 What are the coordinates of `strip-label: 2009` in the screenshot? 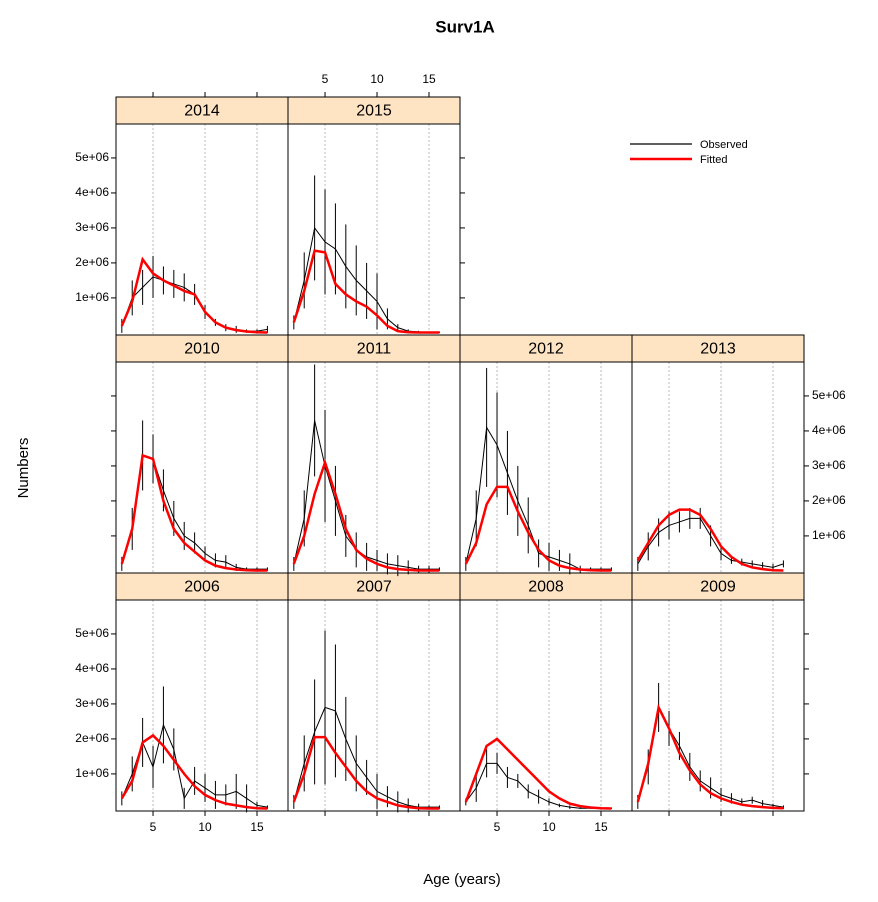 It's located at (718, 587).